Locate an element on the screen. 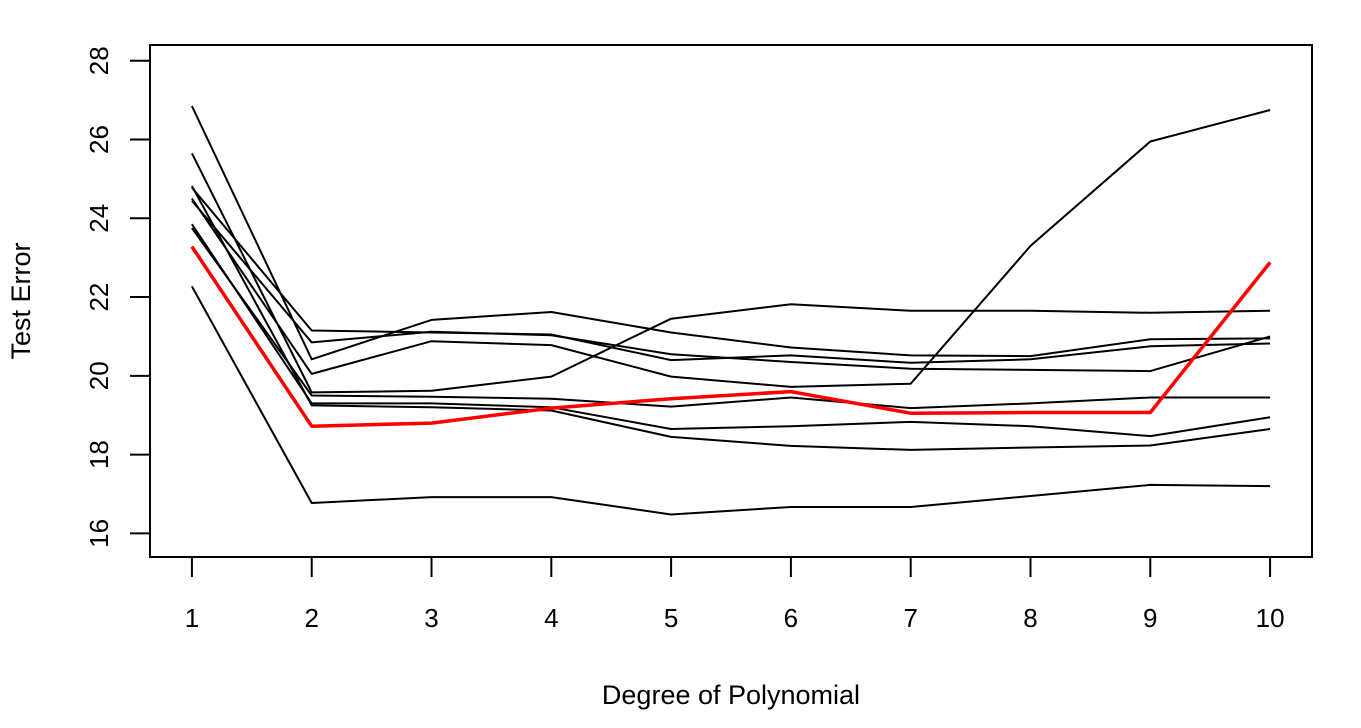 The image size is (1361, 728). x-tick-label: 7 is located at coordinates (910, 618).